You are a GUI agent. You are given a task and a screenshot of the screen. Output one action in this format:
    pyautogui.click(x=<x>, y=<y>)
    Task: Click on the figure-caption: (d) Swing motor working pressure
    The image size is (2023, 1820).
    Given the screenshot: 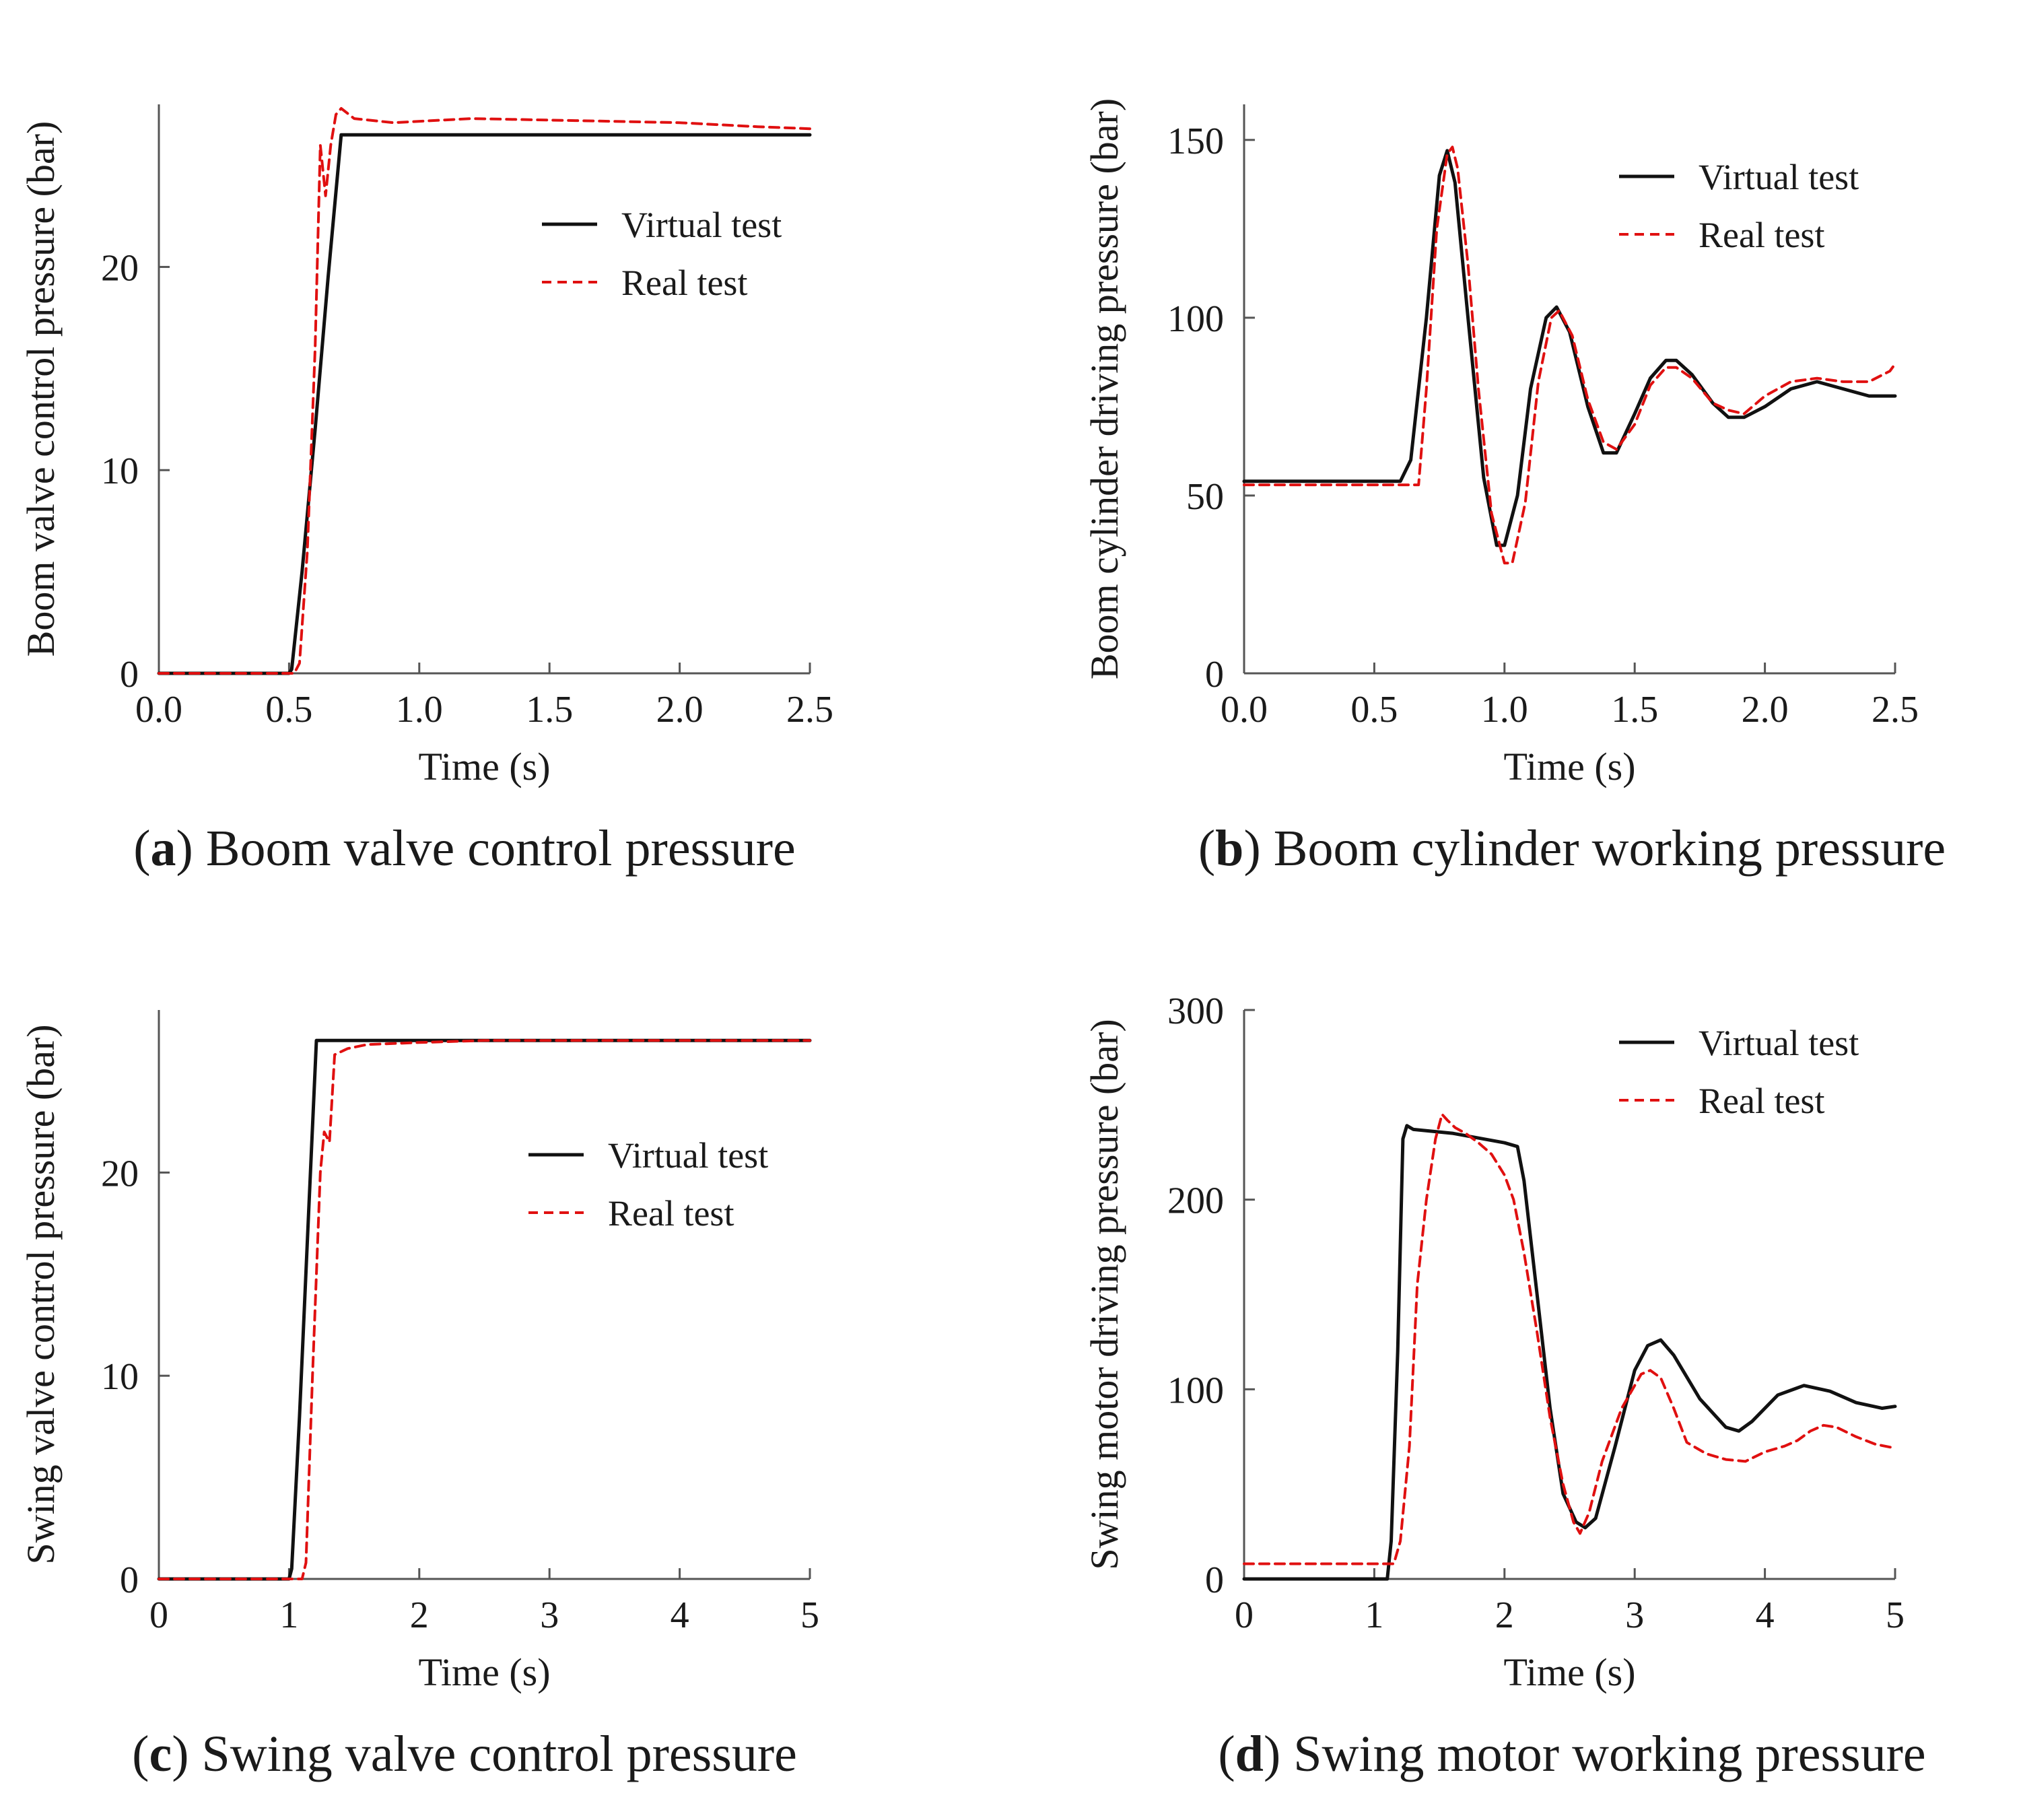 What is the action you would take?
    pyautogui.click(x=1571, y=1754)
    